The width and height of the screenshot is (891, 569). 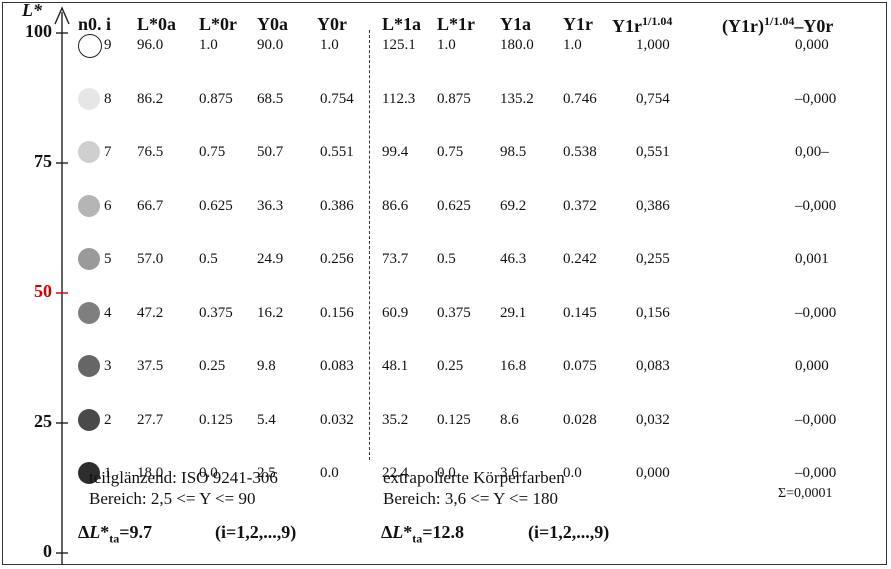 I want to click on cell-y1r: 0.372, so click(x=580, y=205).